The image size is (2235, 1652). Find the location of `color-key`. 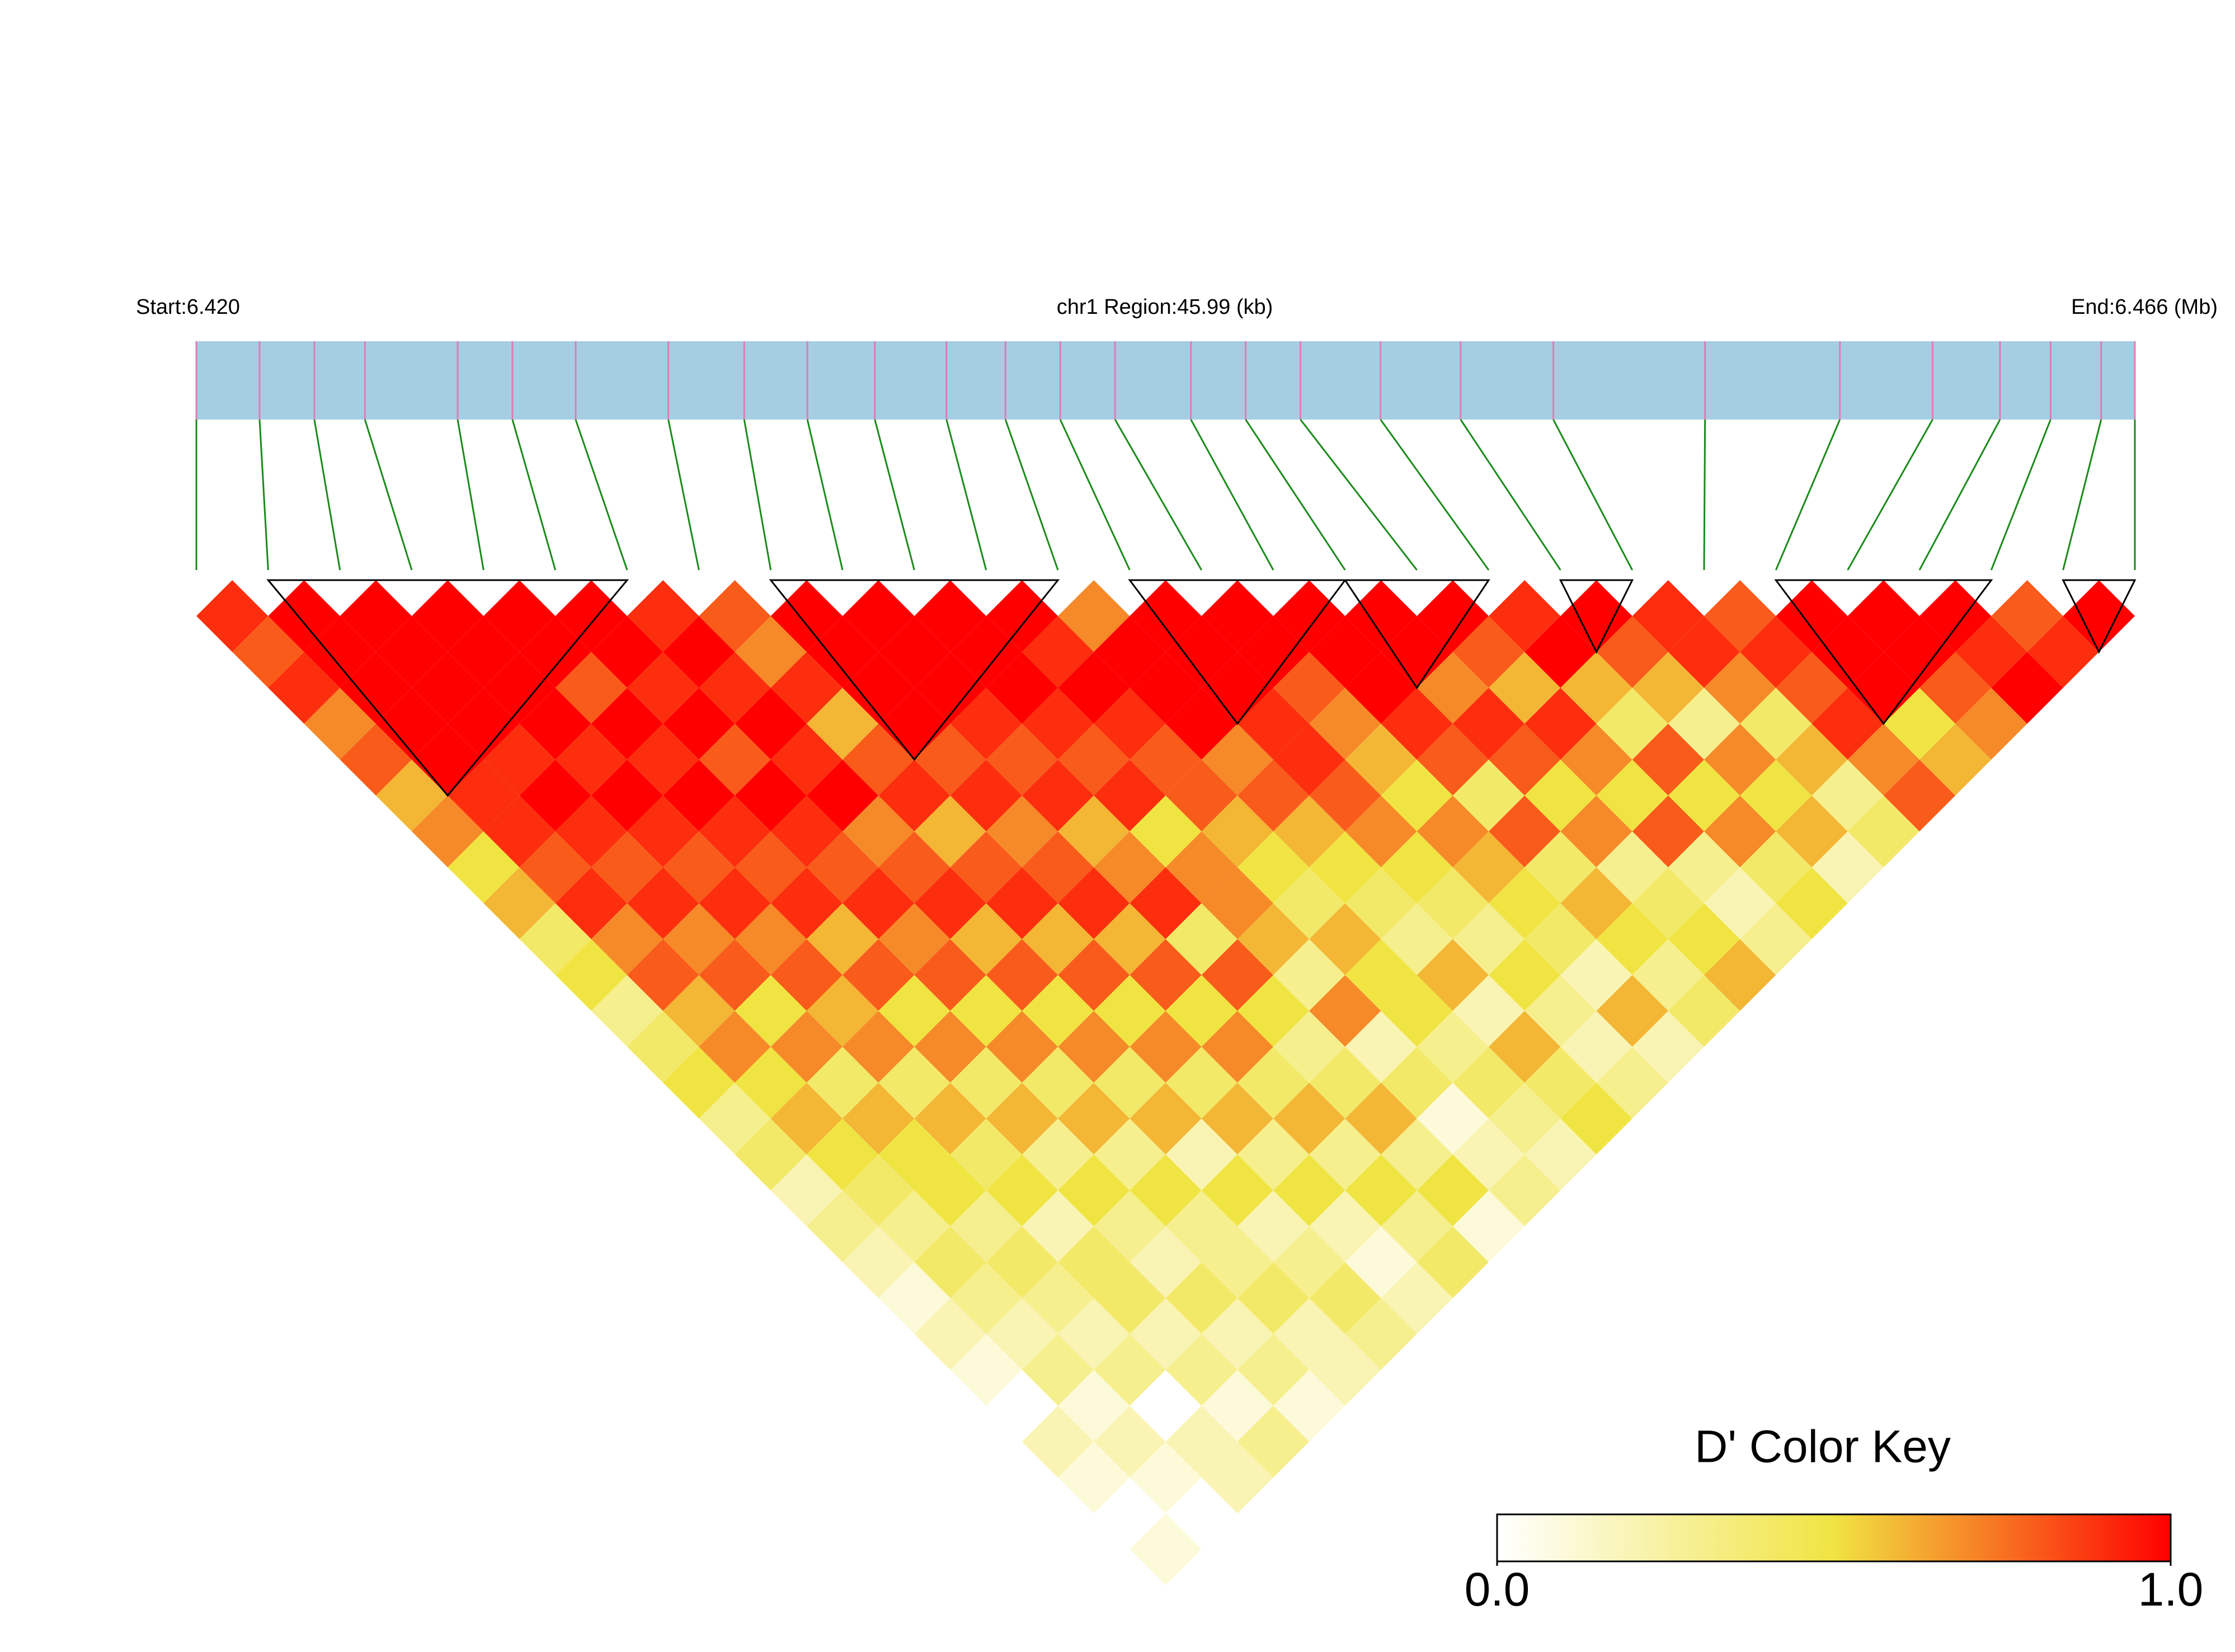

color-key is located at coordinates (1834, 1537).